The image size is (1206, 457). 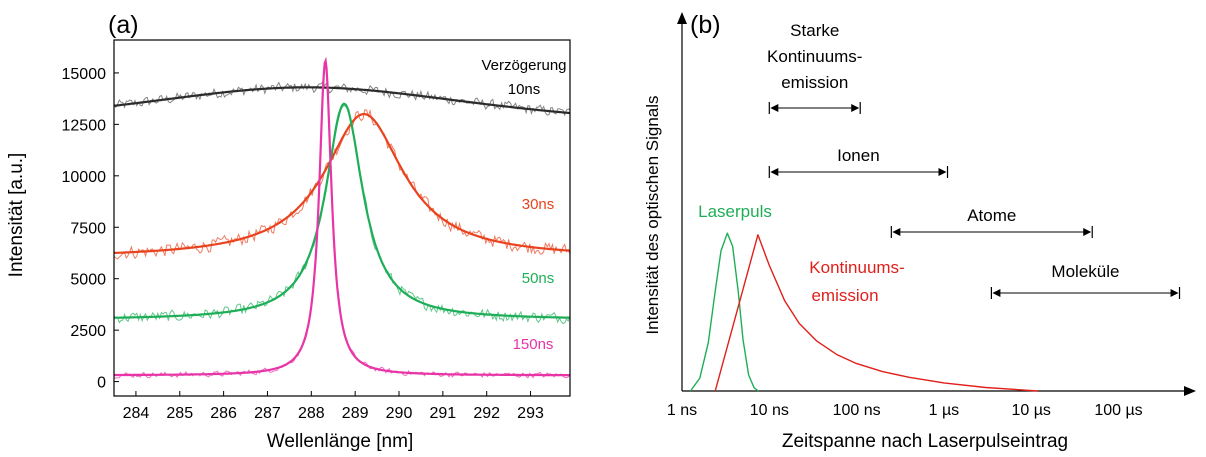 I want to click on x-tick-label-a: 292, so click(x=486, y=413).